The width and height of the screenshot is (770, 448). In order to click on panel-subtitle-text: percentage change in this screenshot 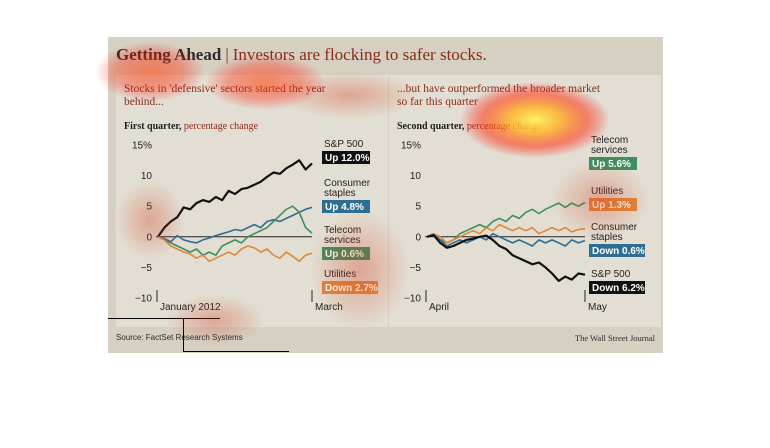, I will do `click(220, 126)`.